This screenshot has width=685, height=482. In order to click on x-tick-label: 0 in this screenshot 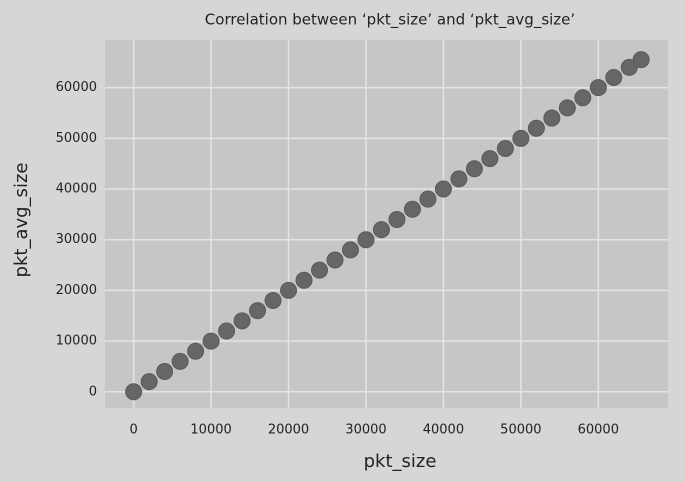, I will do `click(134, 430)`.